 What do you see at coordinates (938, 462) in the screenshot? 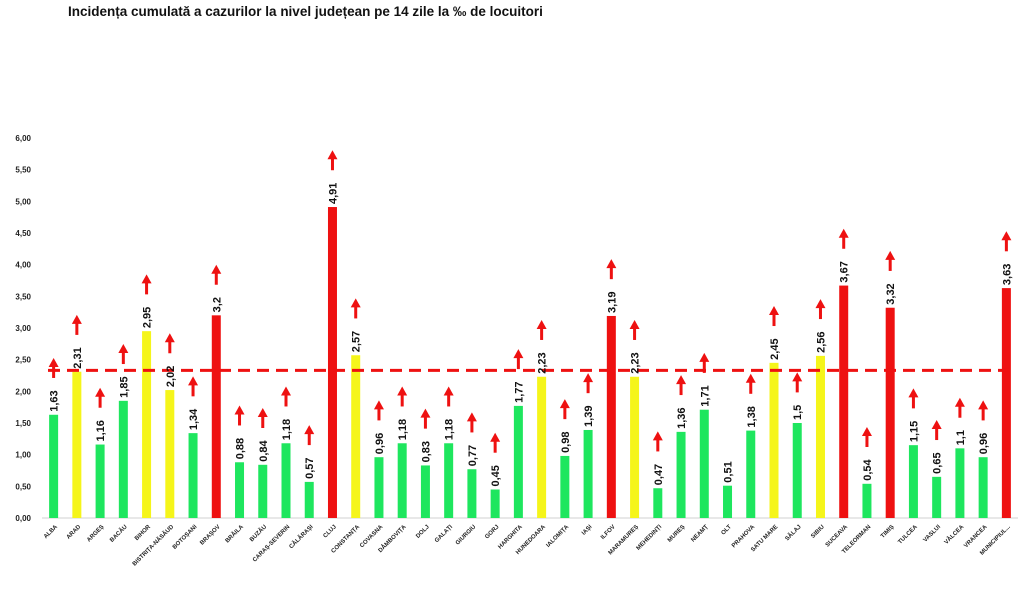
I see `data-label: 0,65` at bounding box center [938, 462].